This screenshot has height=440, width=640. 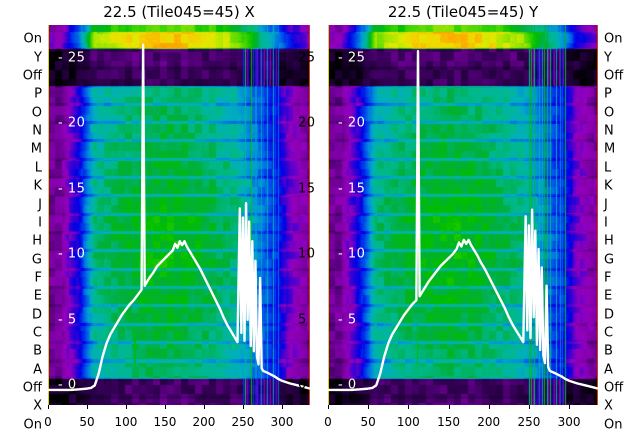 What do you see at coordinates (302, 385) in the screenshot?
I see `y-tick-label-outer: 0` at bounding box center [302, 385].